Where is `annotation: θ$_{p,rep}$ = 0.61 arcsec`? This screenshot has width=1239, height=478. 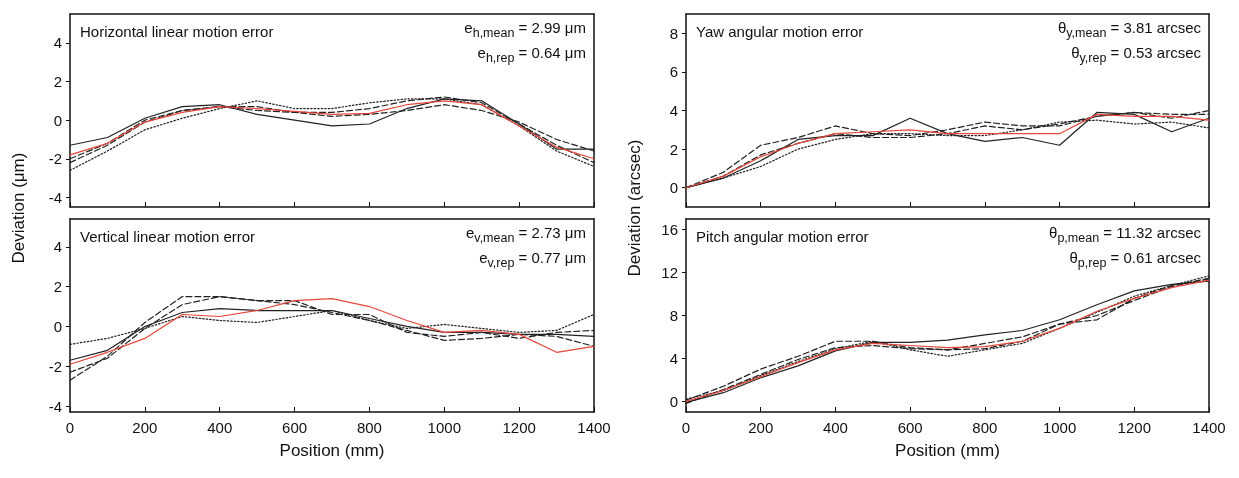
annotation: θ$_{p,rep}$ = 0.61 arcsec is located at coordinates (1135, 260).